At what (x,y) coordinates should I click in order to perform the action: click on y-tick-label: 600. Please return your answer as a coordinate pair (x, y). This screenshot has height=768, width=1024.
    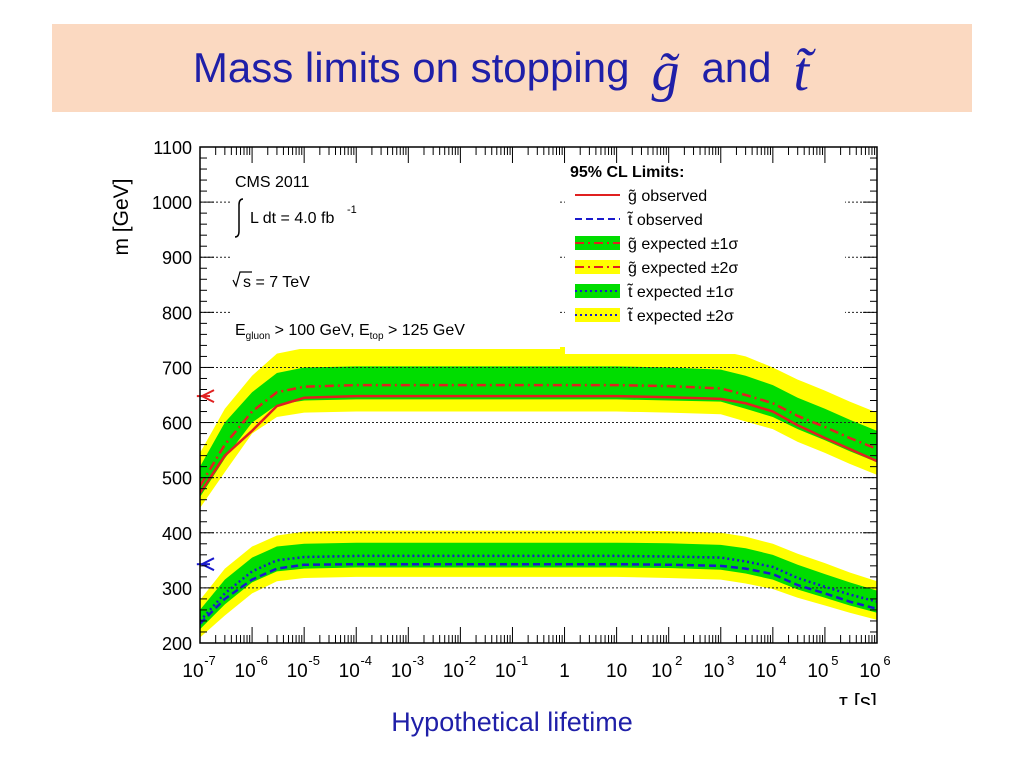
    Looking at the image, I should click on (177, 424).